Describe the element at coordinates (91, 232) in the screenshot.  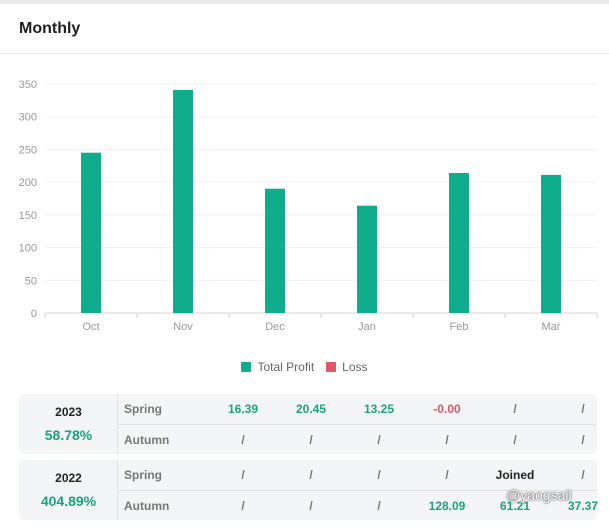
I see `bar-oct` at that location.